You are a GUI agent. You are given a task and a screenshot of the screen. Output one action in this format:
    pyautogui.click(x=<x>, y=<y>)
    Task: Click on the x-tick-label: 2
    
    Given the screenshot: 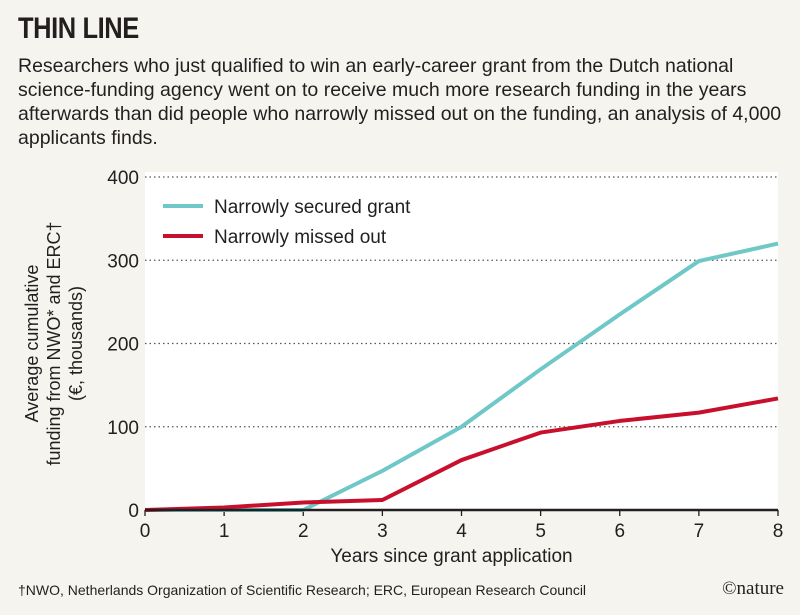 What is the action you would take?
    pyautogui.click(x=303, y=531)
    